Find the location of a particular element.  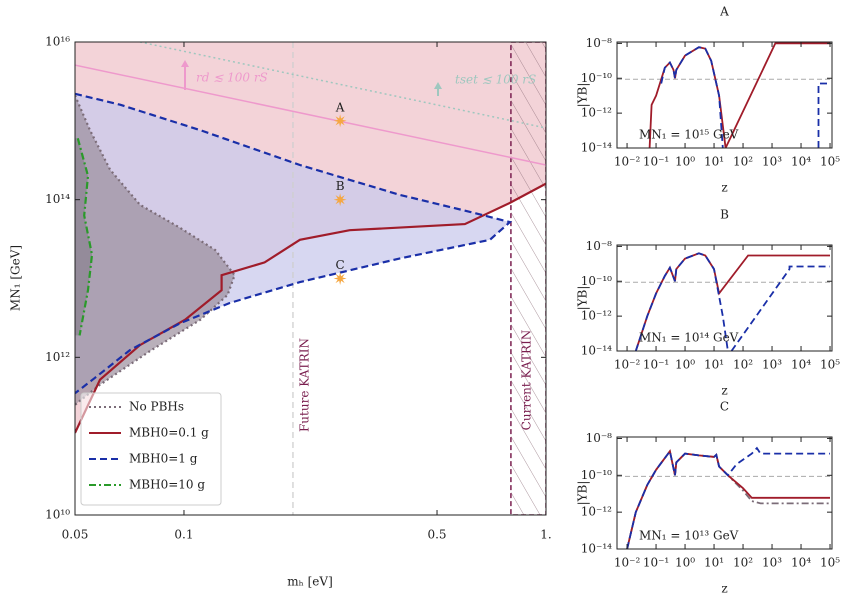

y-tick-label: 10¹⁶ is located at coordinates (57, 42).